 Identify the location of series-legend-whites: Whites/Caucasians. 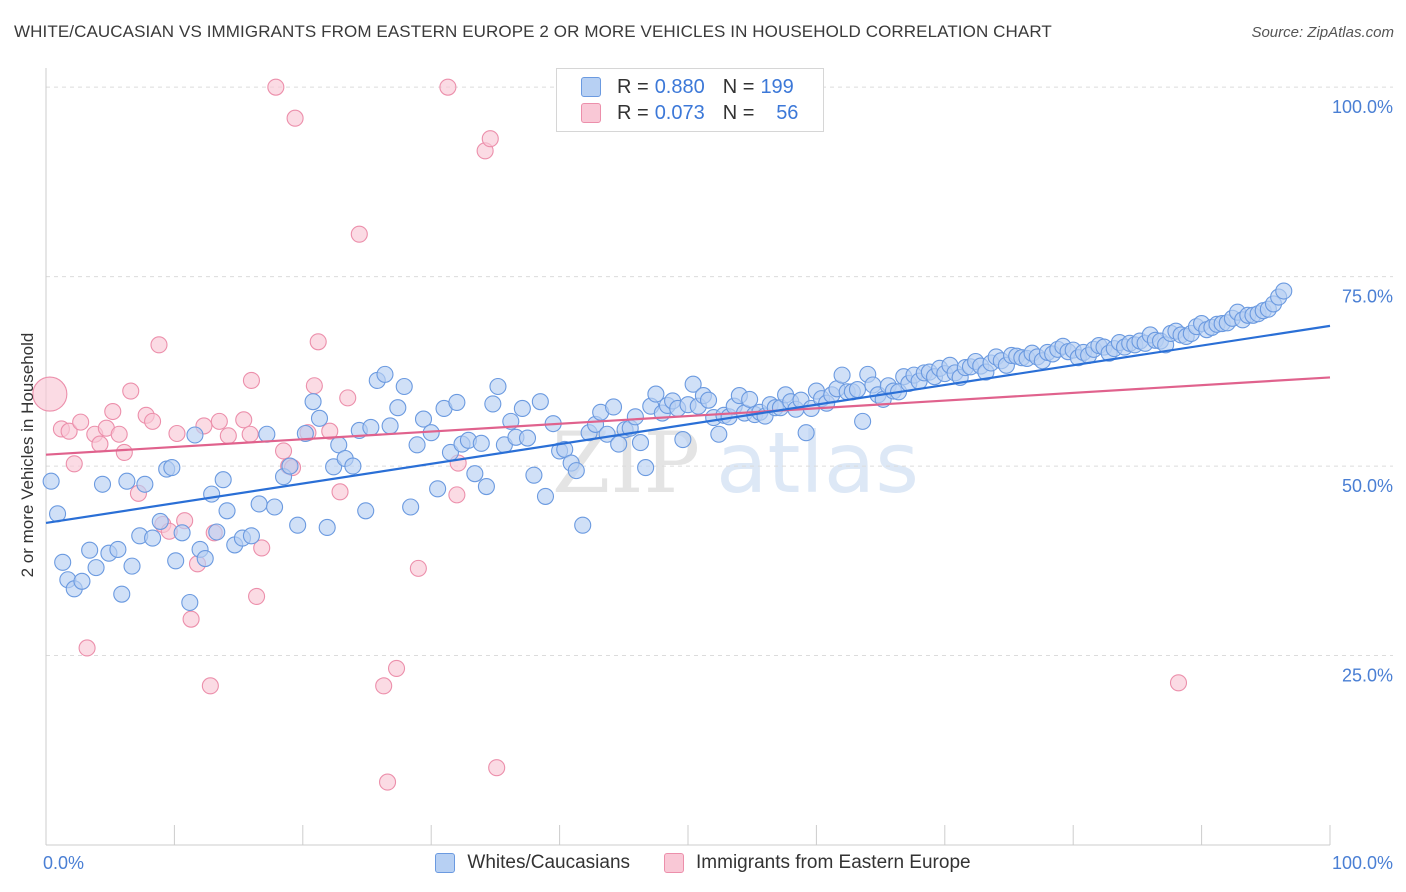
(532, 863).